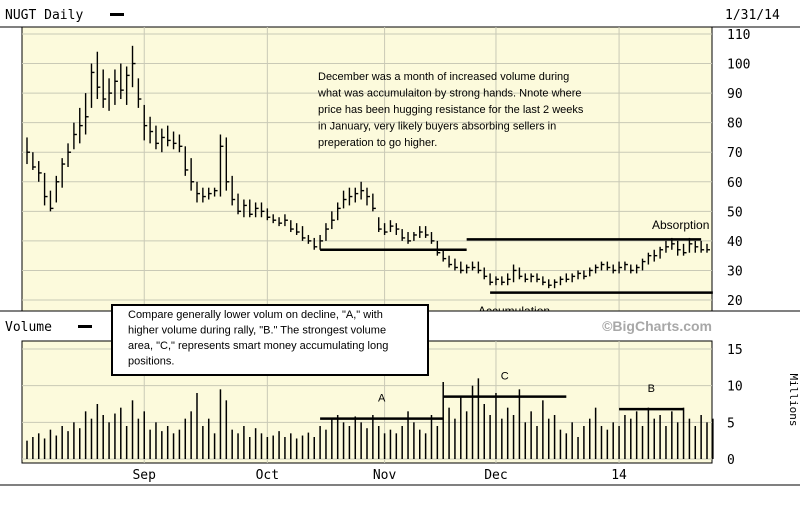 This screenshot has width=800, height=532. I want to click on volume-bars, so click(370, 418).